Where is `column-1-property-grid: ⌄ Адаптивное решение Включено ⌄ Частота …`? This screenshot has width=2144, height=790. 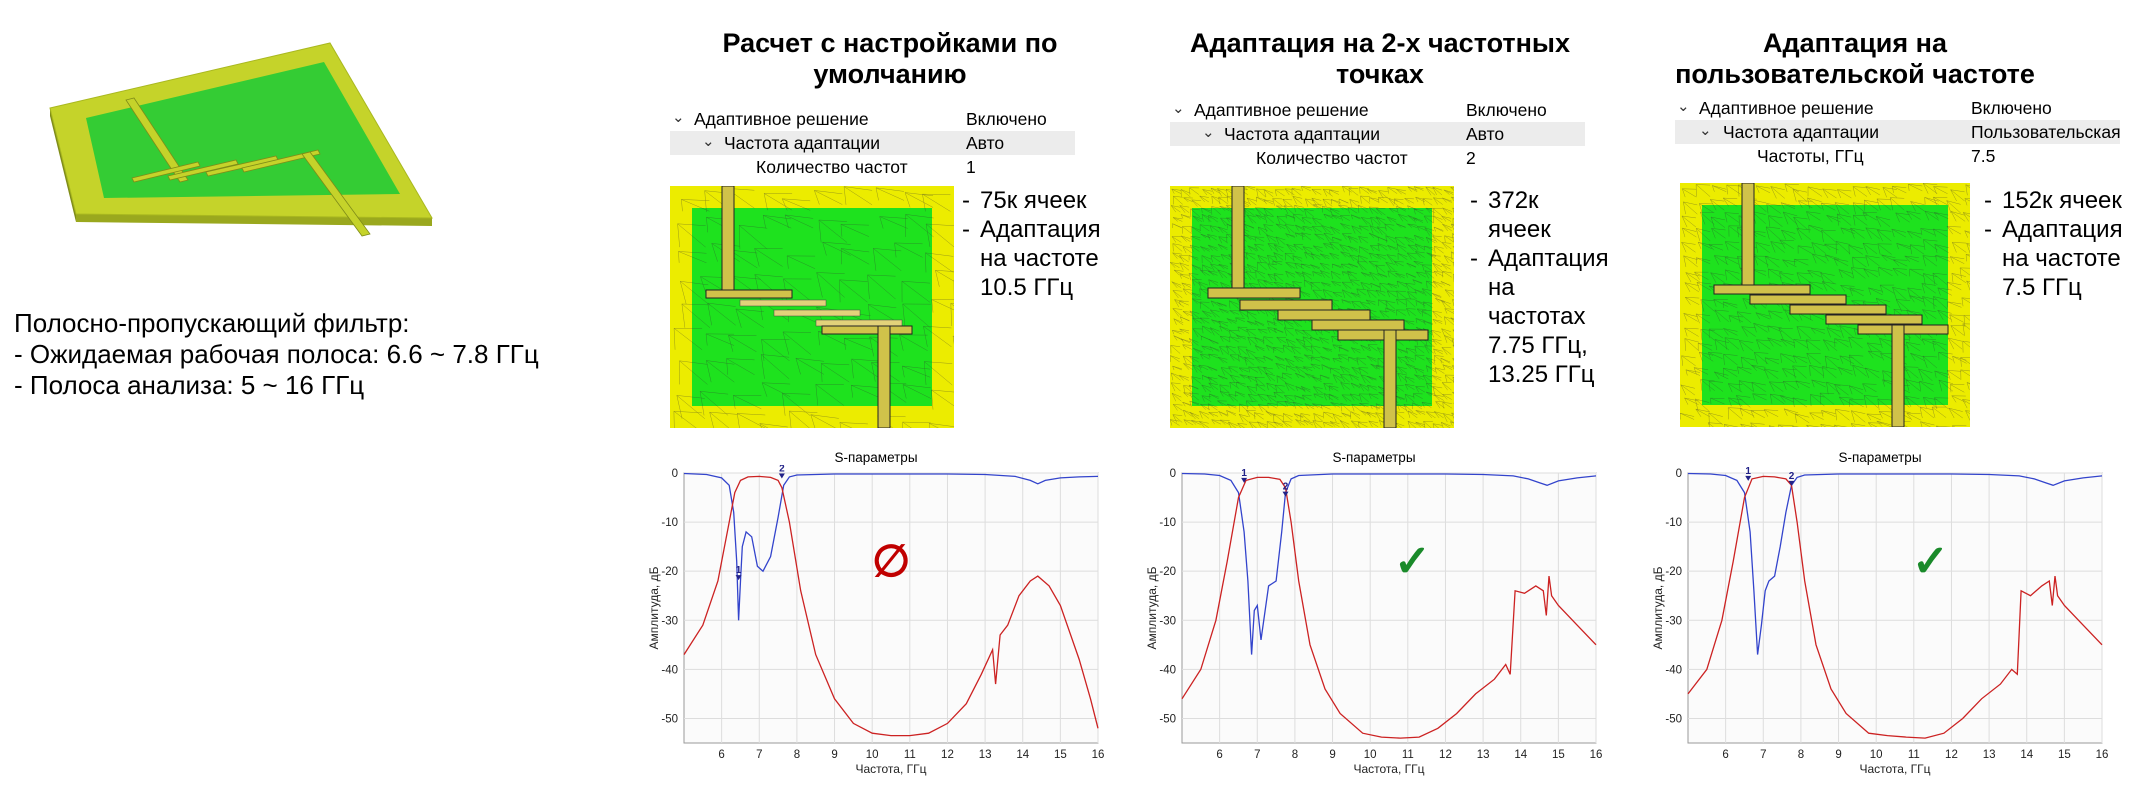
column-1-property-grid: ⌄ Адаптивное решение Включено ⌄ Частота … is located at coordinates (872, 143).